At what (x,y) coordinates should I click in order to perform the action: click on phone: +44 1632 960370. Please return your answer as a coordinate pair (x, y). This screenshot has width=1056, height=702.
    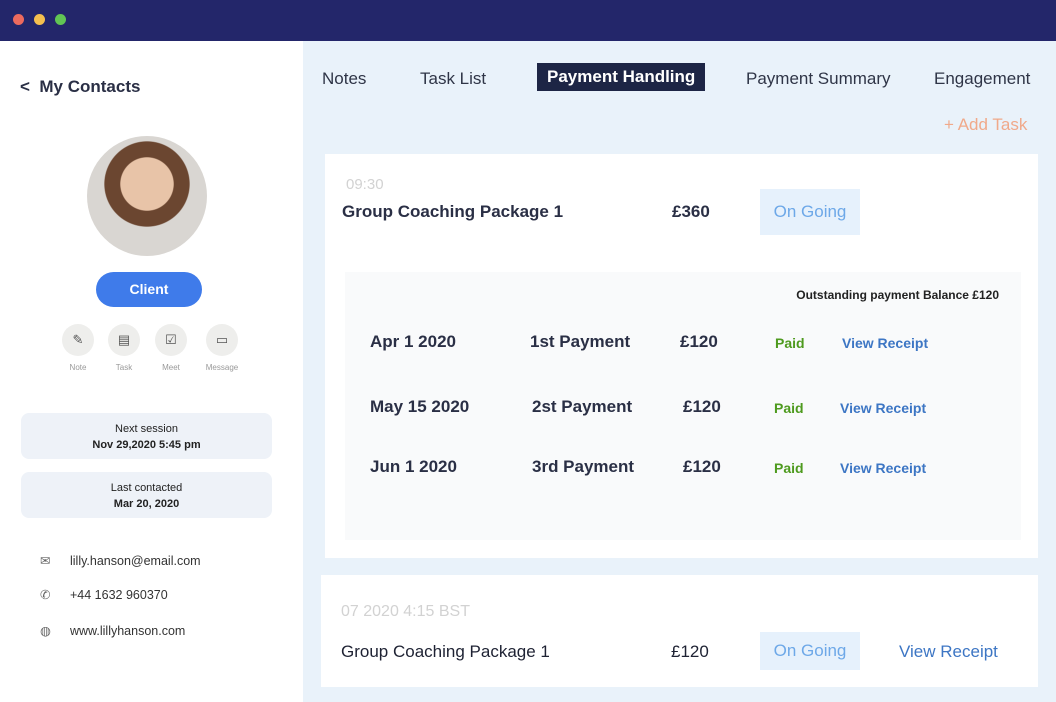
    Looking at the image, I should click on (119, 595).